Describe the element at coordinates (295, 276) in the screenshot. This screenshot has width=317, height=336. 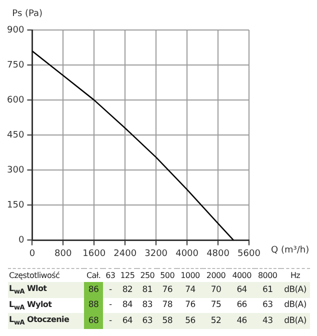
I see `category-label: Hz` at that location.